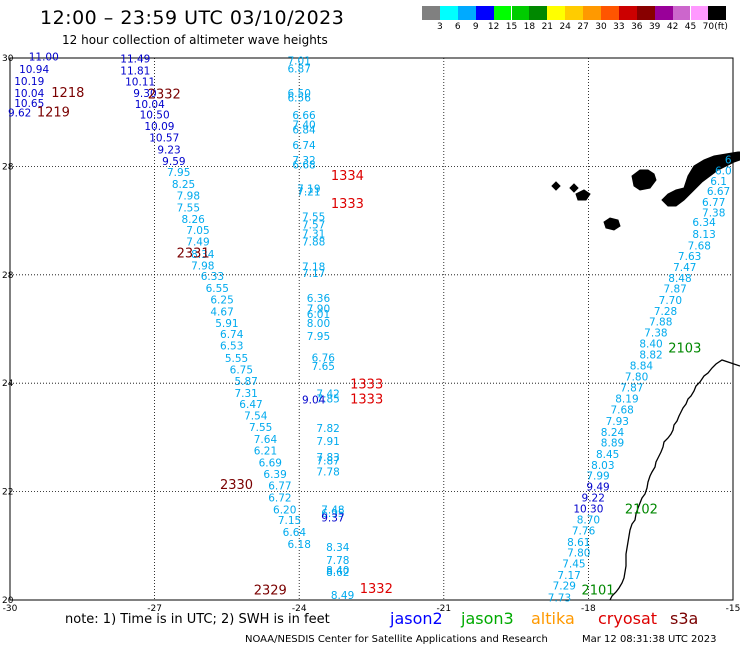  What do you see at coordinates (241, 370) in the screenshot?
I see `wave-height-value: 6.75` at bounding box center [241, 370].